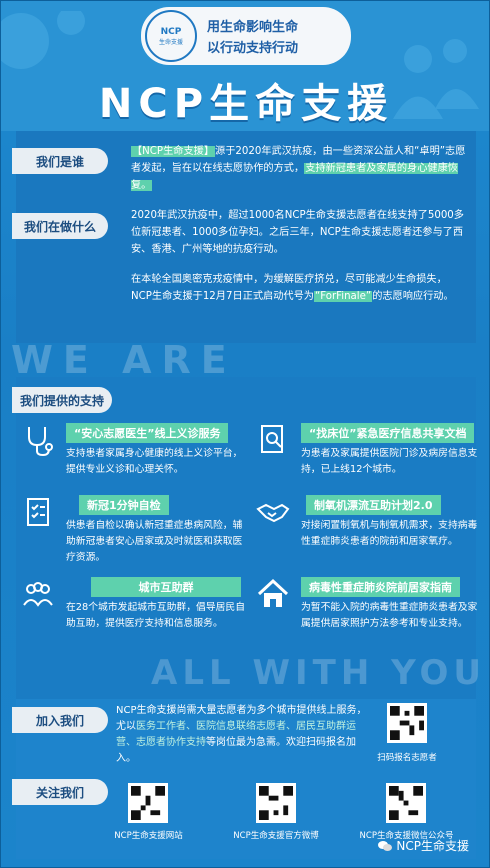  What do you see at coordinates (60, 792) in the screenshot?
I see `label-follow-us: 关注我们` at bounding box center [60, 792].